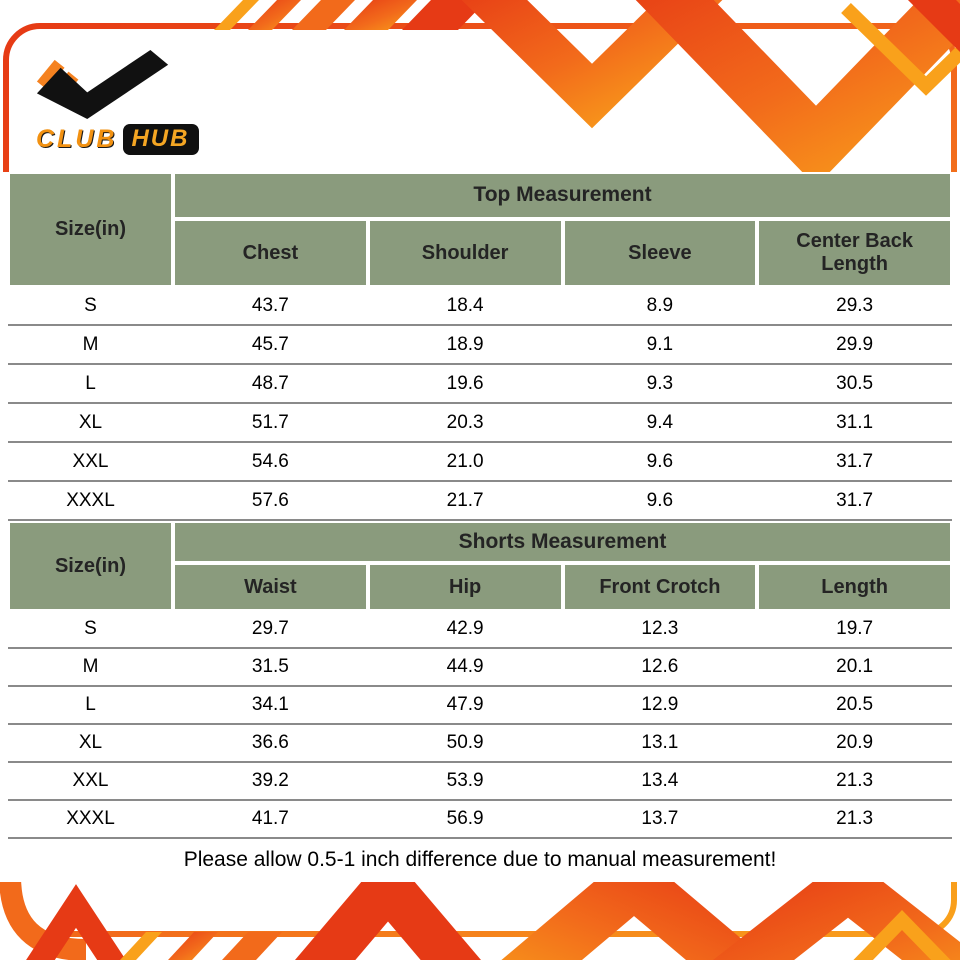 The image size is (960, 960). I want to click on value-cell: 13.7, so click(660, 818).